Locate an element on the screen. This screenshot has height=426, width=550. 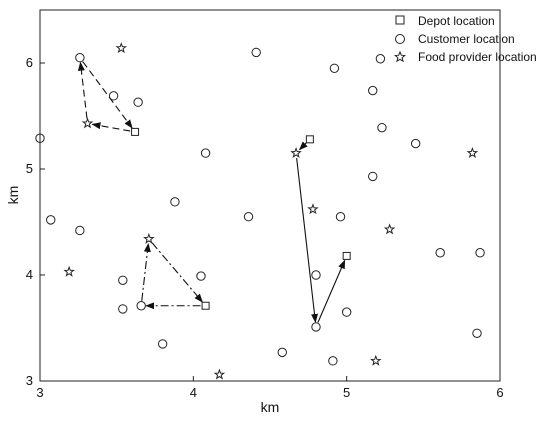
legend-label-depot: Depot location is located at coordinates (456, 21).